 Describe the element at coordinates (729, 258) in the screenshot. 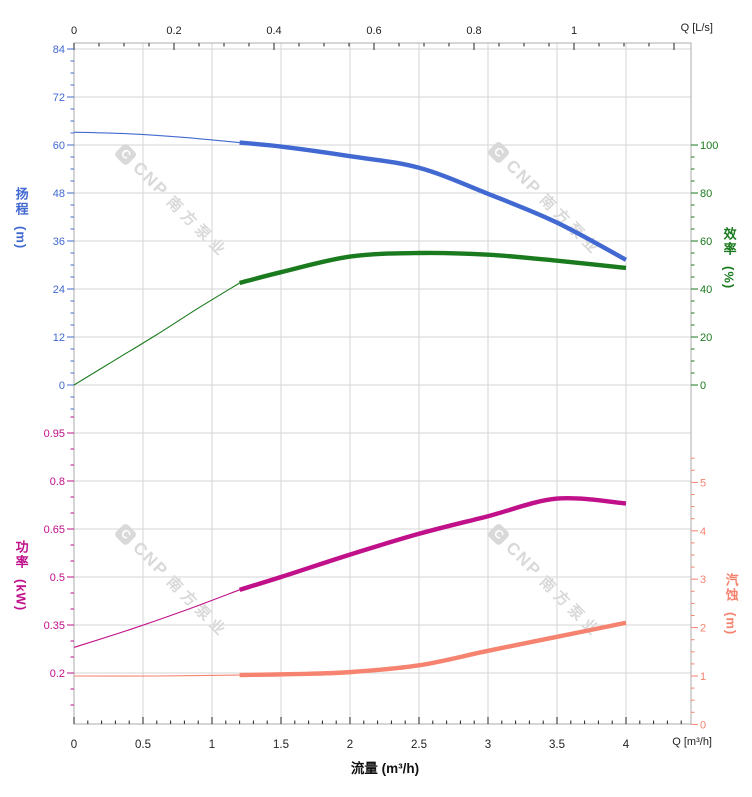

I see `efficiency-axis-title: 效率 (%)` at that location.